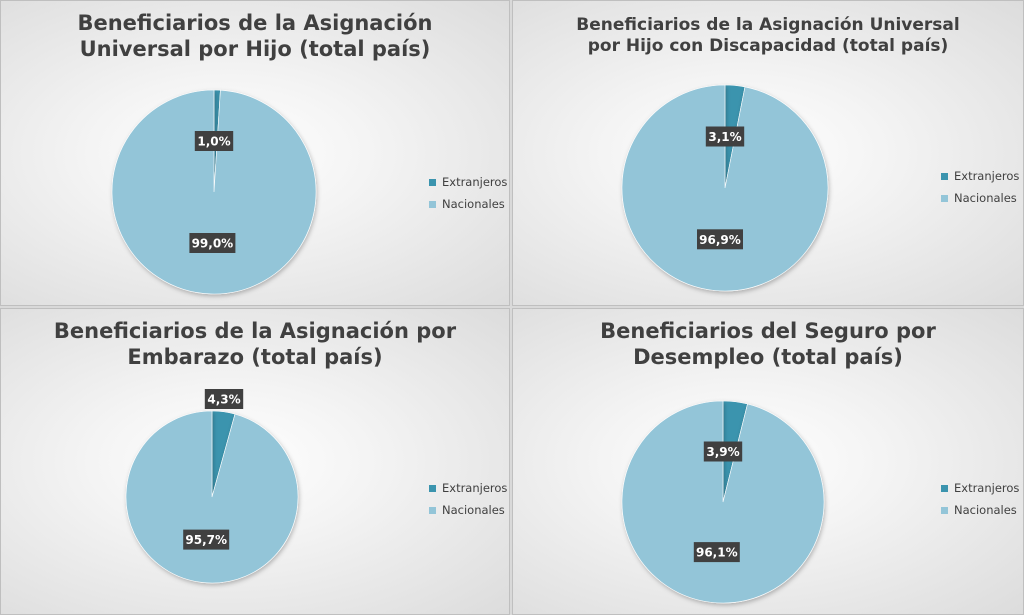 This screenshot has width=1024, height=615. What do you see at coordinates (768, 331) in the screenshot?
I see `chart-title-line: Beneficiarios del Seguro por` at bounding box center [768, 331].